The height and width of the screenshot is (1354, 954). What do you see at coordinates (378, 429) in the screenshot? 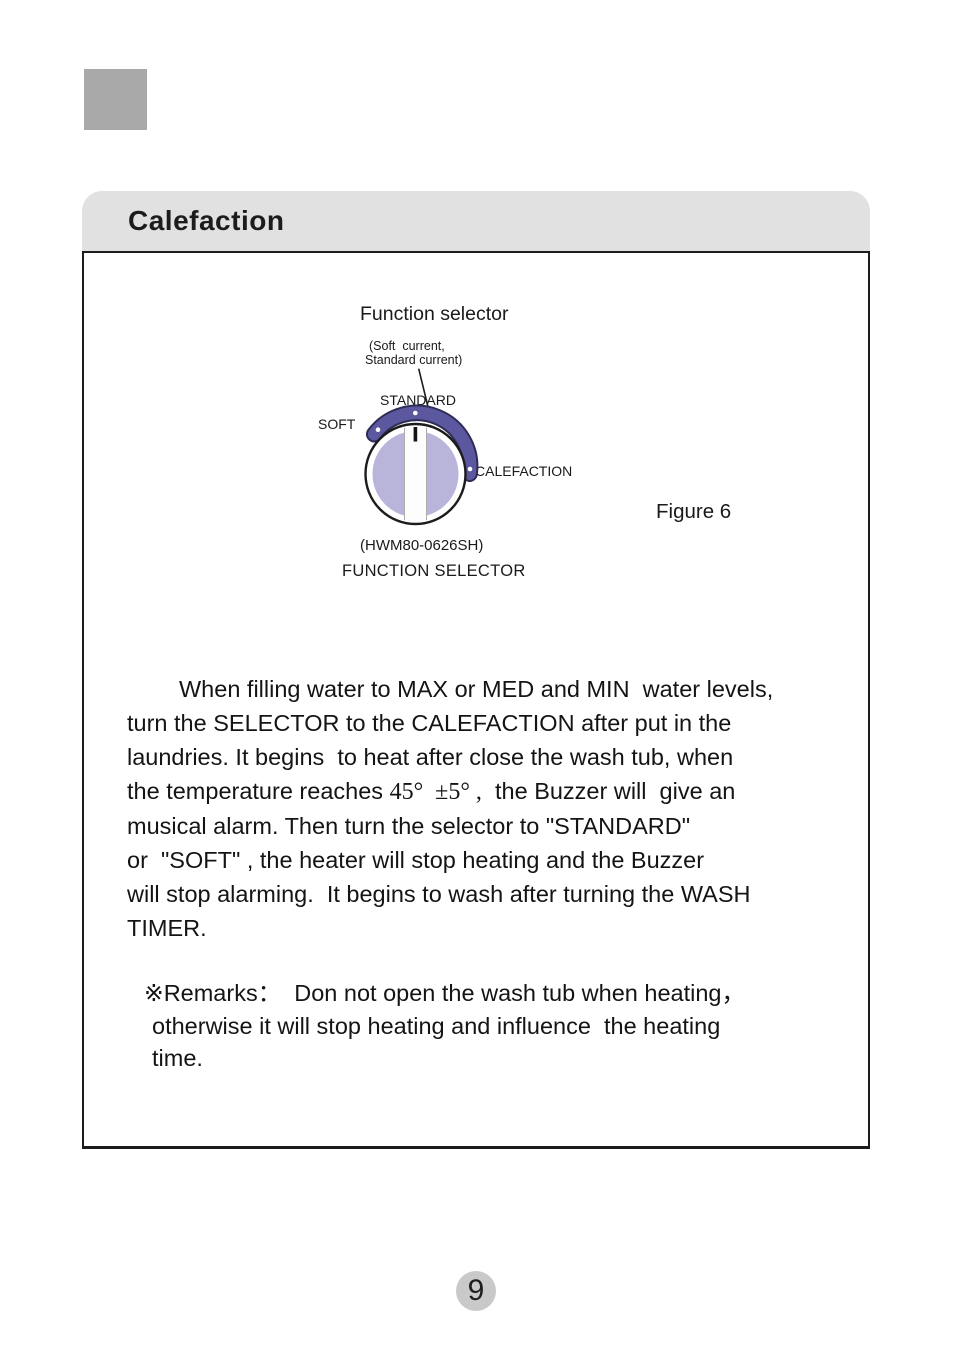
I see `arc-dot-soft` at bounding box center [378, 429].